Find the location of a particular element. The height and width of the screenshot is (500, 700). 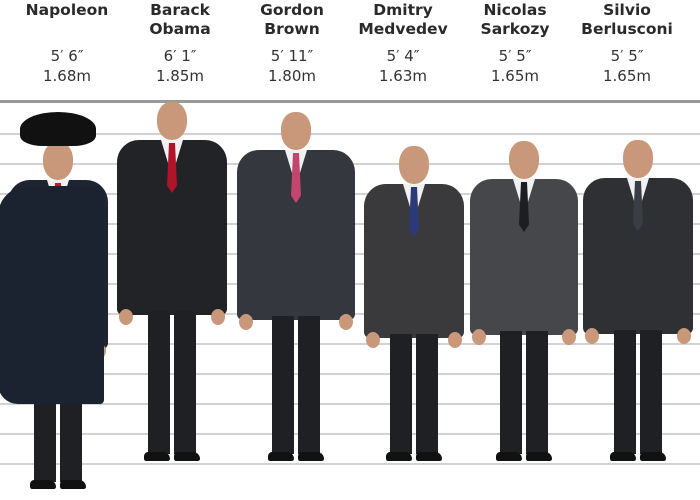

name-line1: Silvio is located at coordinates (627, 10).